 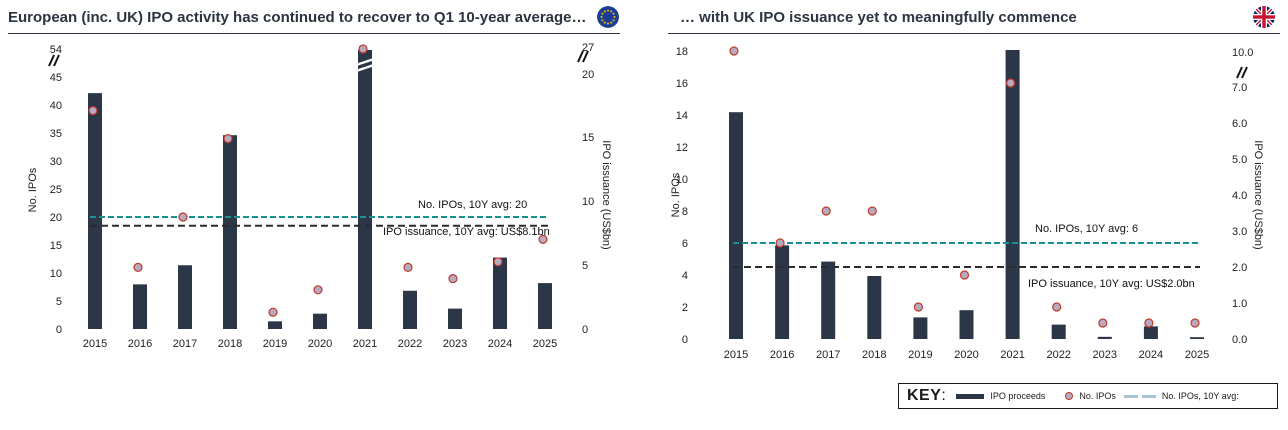 I want to click on right-x-tick-label: 2017, so click(x=828, y=355).